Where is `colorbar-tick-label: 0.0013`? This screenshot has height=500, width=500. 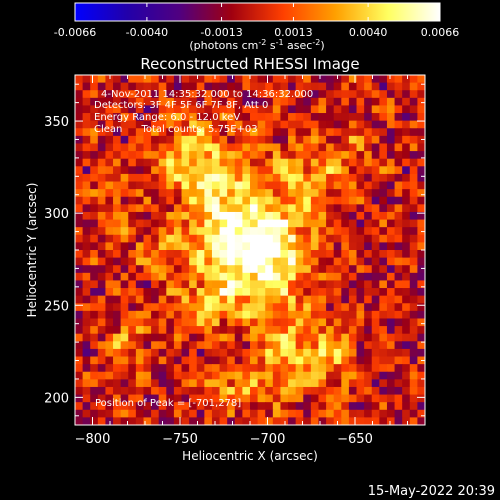
colorbar-tick-label: 0.0013 is located at coordinates (293, 32).